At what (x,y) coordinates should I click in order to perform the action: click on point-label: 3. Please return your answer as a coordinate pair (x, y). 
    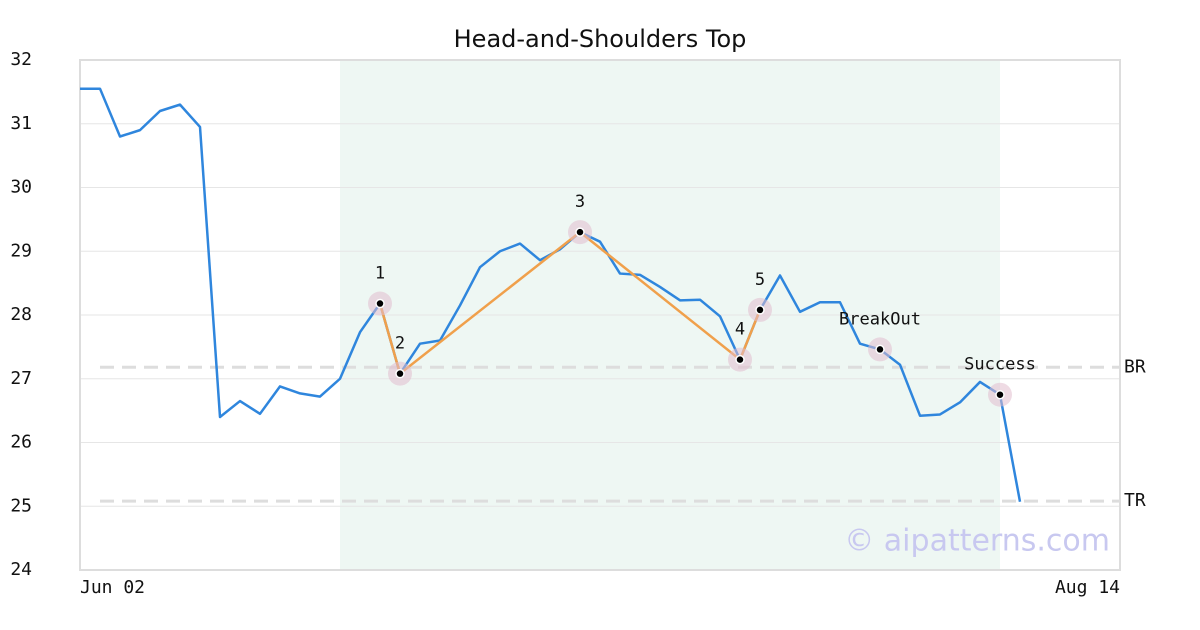
    Looking at the image, I should click on (580, 202).